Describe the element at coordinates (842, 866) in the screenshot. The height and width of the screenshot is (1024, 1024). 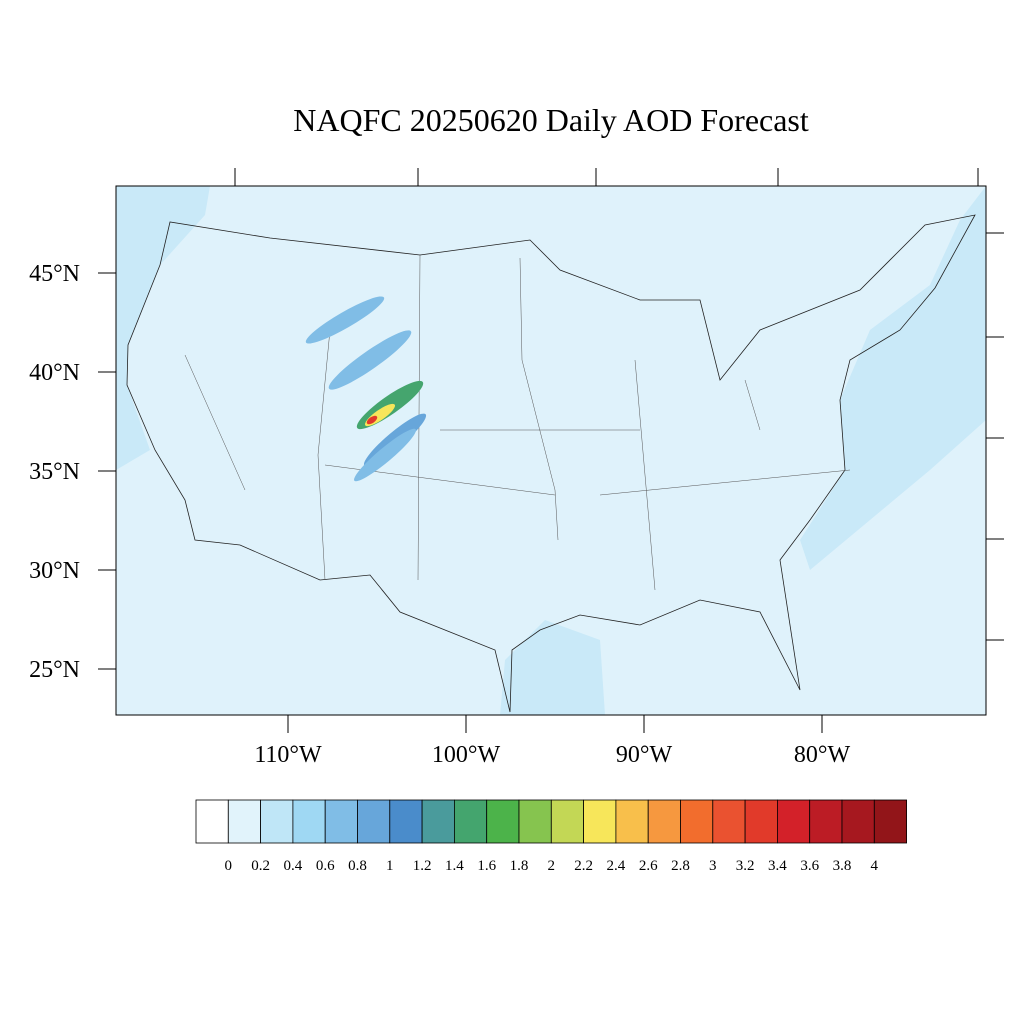
I see `colorbar-label: 3.8` at that location.